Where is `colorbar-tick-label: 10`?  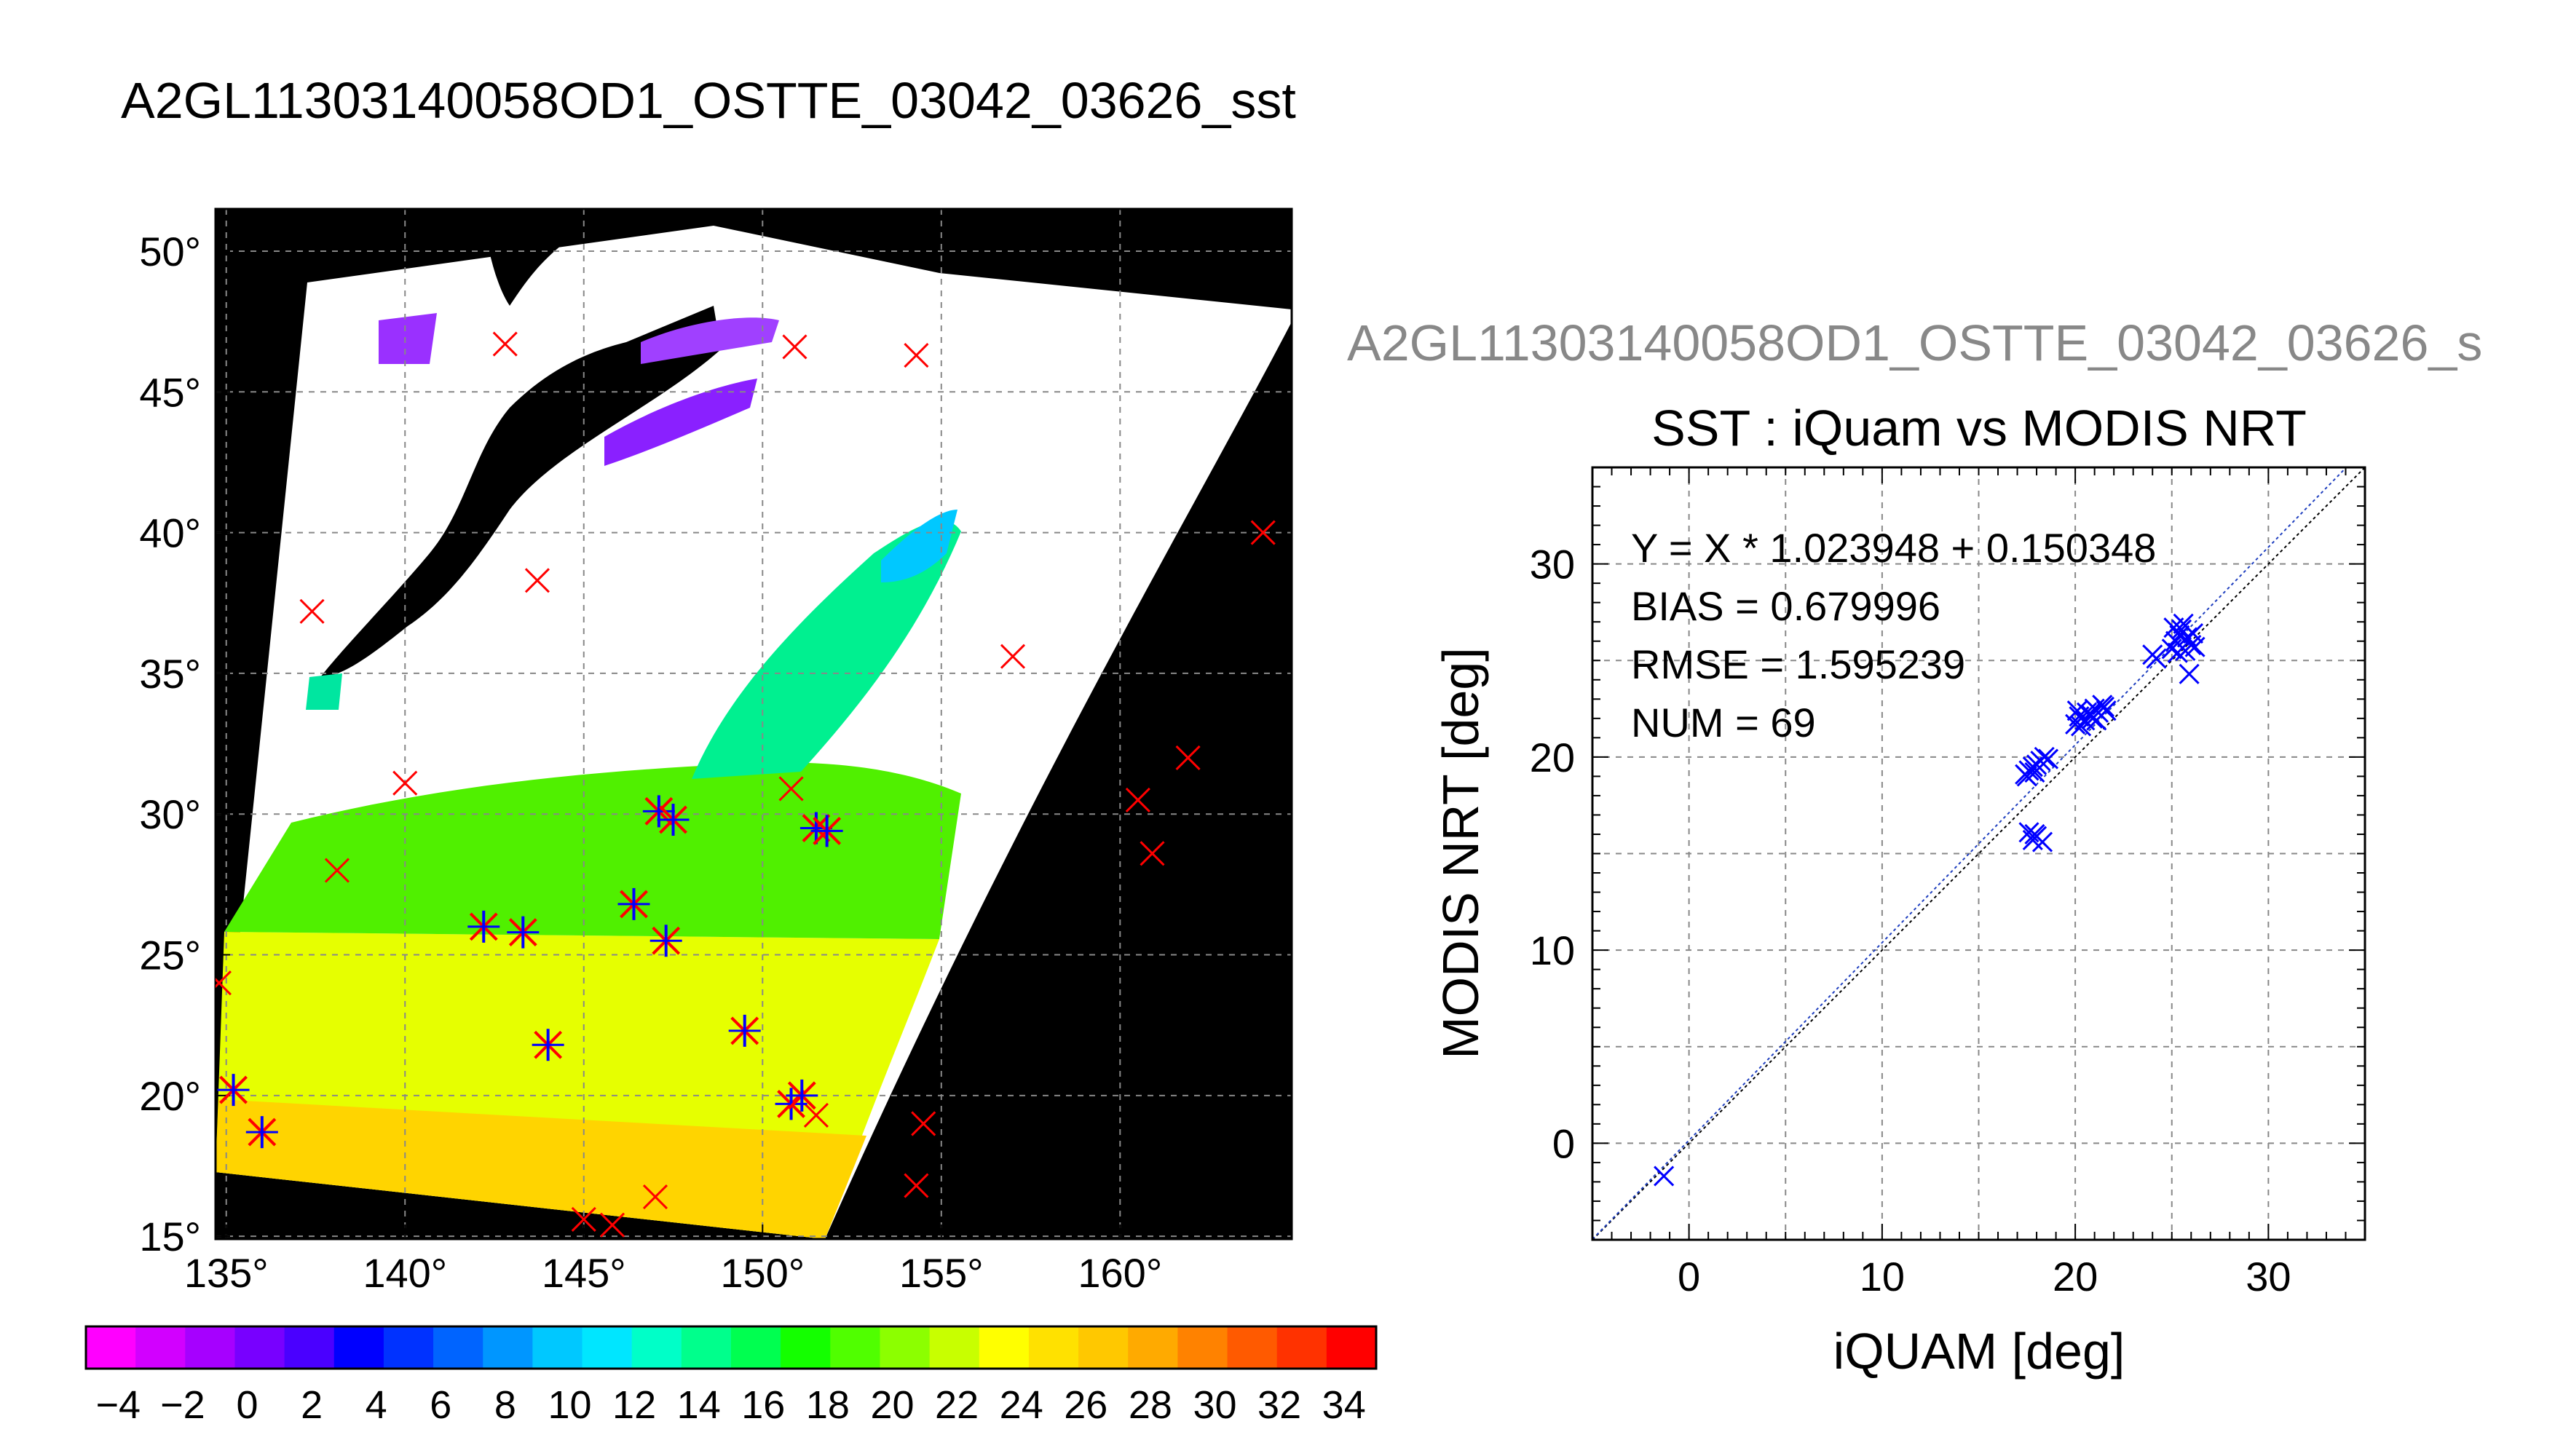
colorbar-tick-label: 10 is located at coordinates (569, 1405).